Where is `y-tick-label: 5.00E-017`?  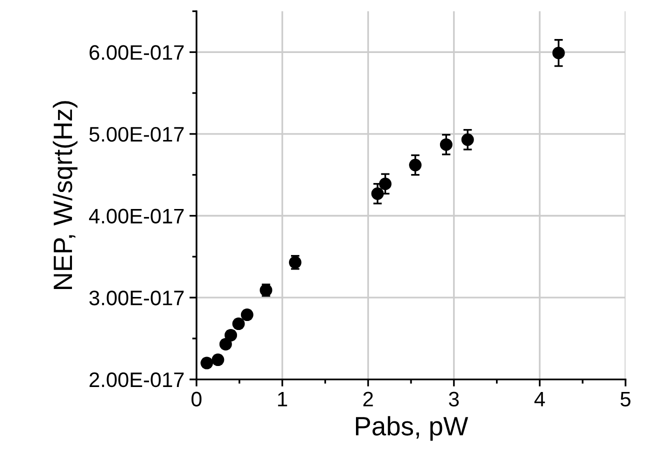 y-tick-label: 5.00E-017 is located at coordinates (136, 134).